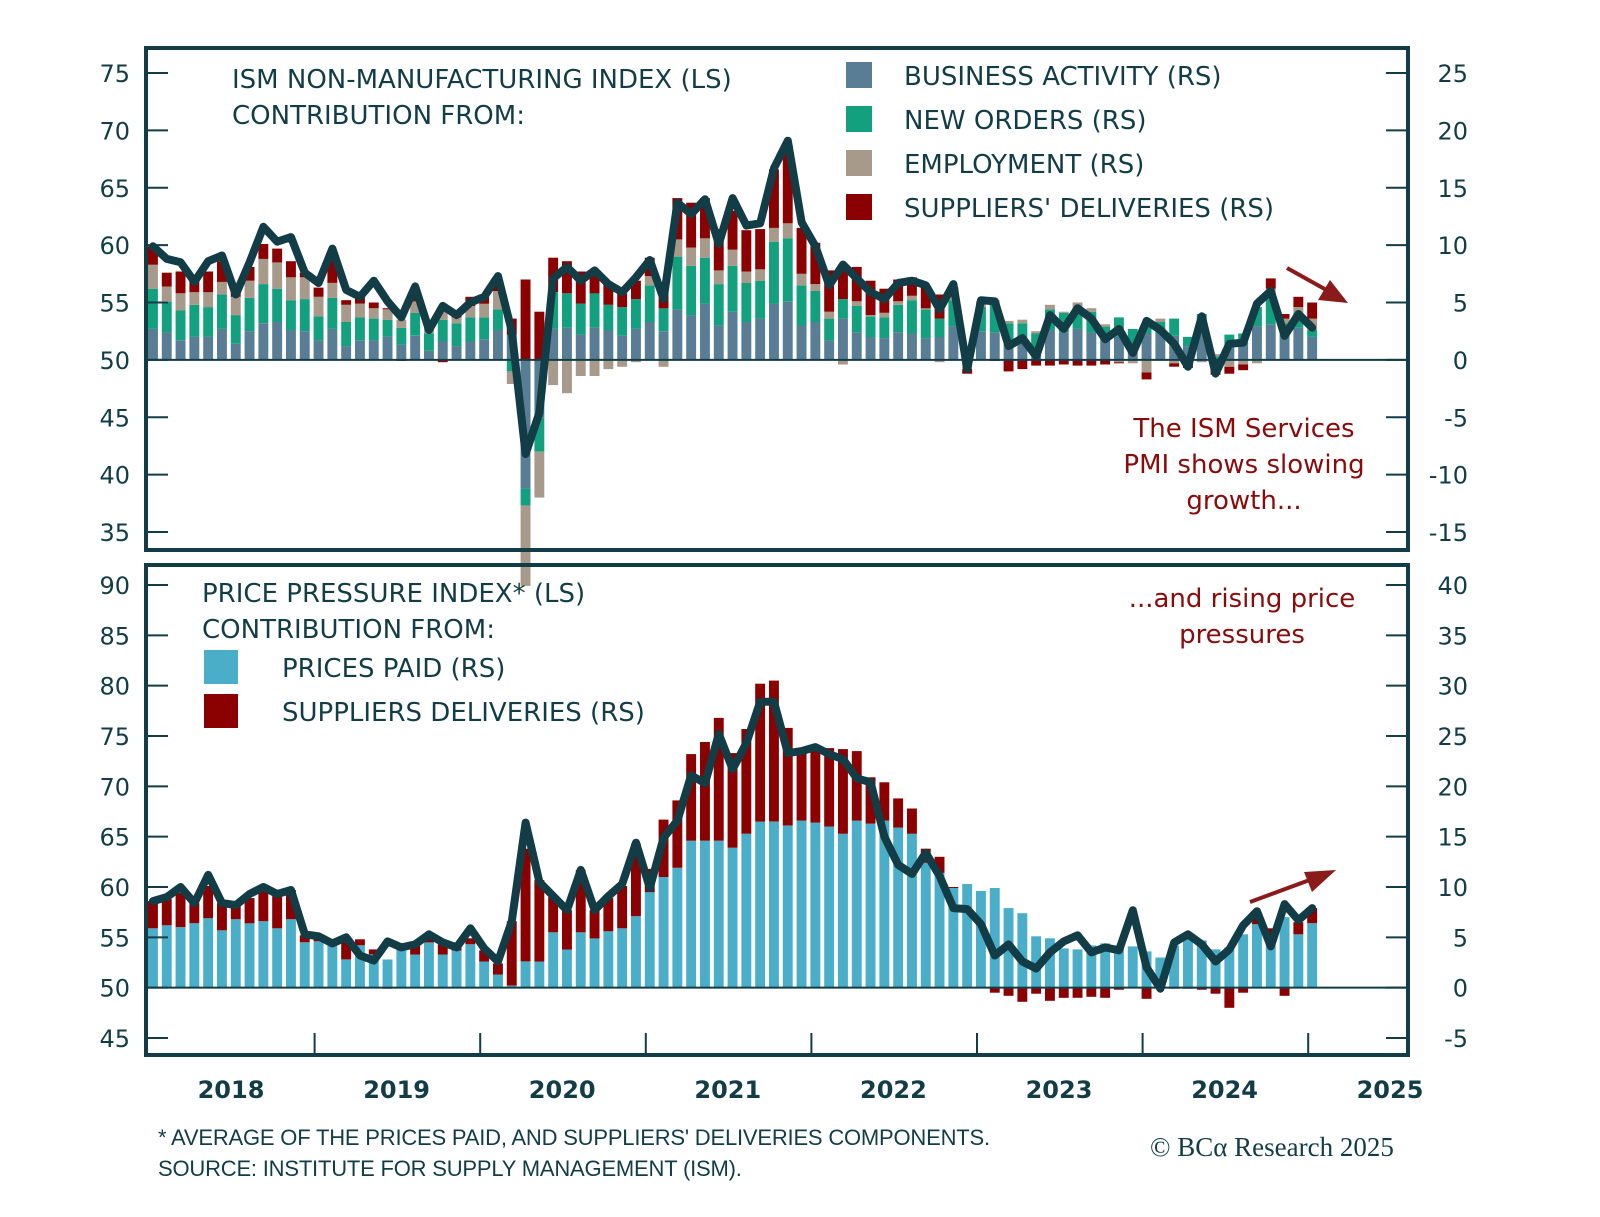  What do you see at coordinates (114, 476) in the screenshot?
I see `top-left-tick-label: 40` at bounding box center [114, 476].